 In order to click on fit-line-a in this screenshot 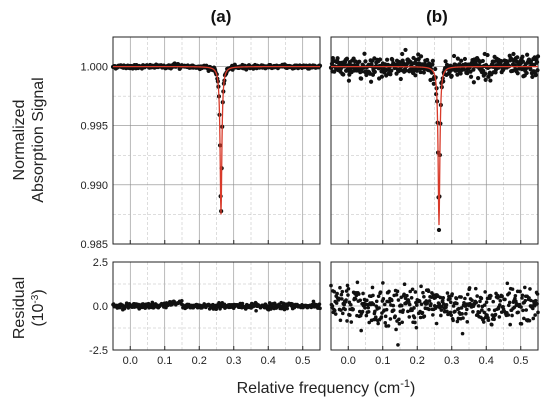, I will do `click(216, 140)`.